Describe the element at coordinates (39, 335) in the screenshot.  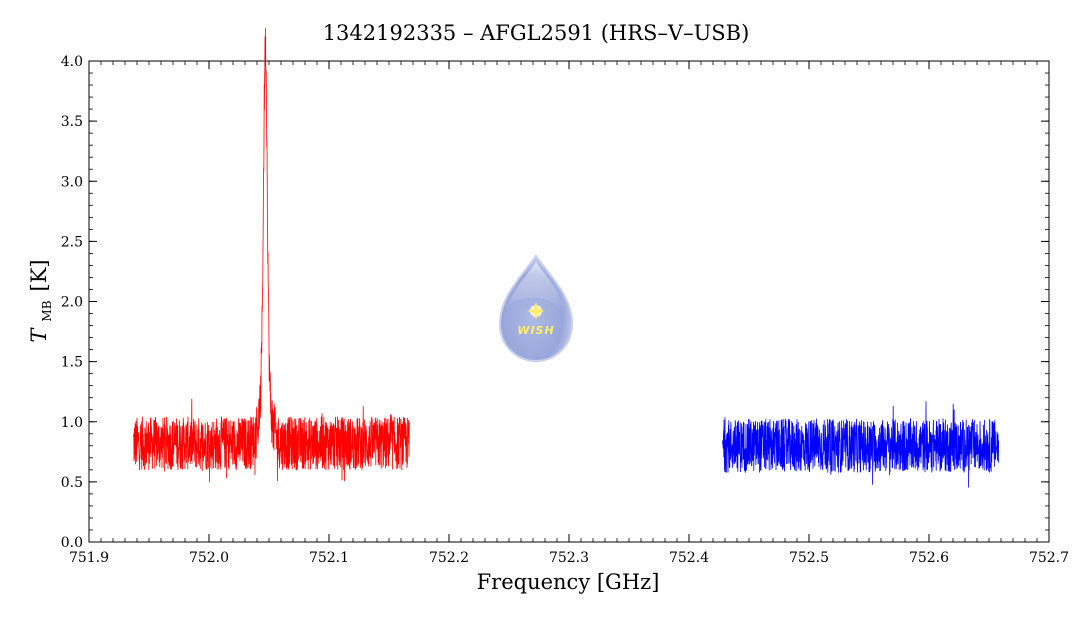
I see `y-axis-symbol: T` at that location.